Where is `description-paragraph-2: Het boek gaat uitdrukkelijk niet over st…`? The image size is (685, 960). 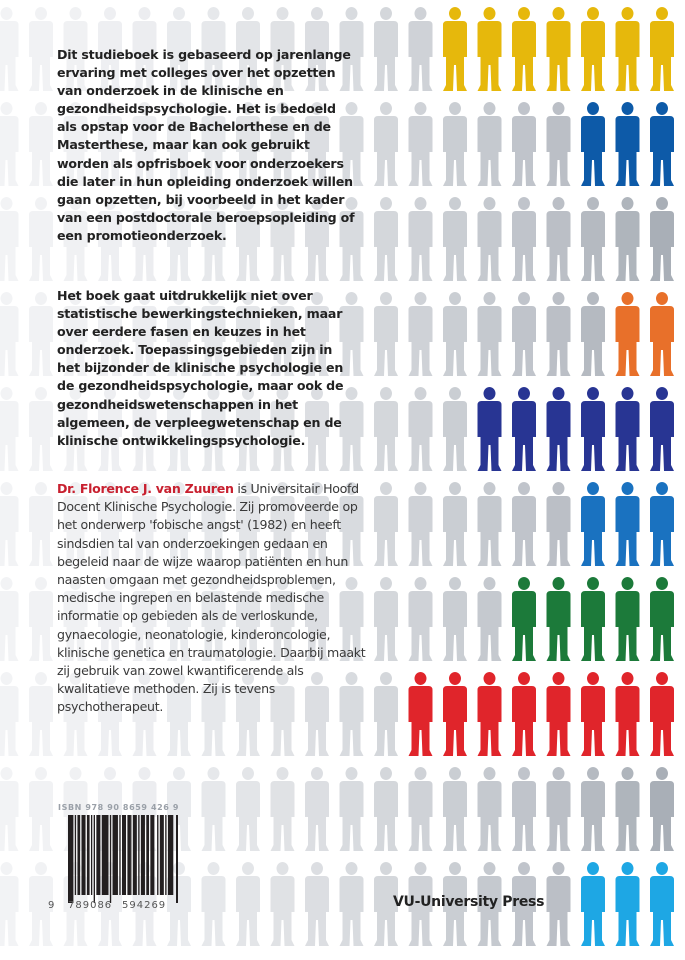
description-paragraph-2: Het boek gaat uitdrukkelijk niet over st… is located at coordinates (200, 368).